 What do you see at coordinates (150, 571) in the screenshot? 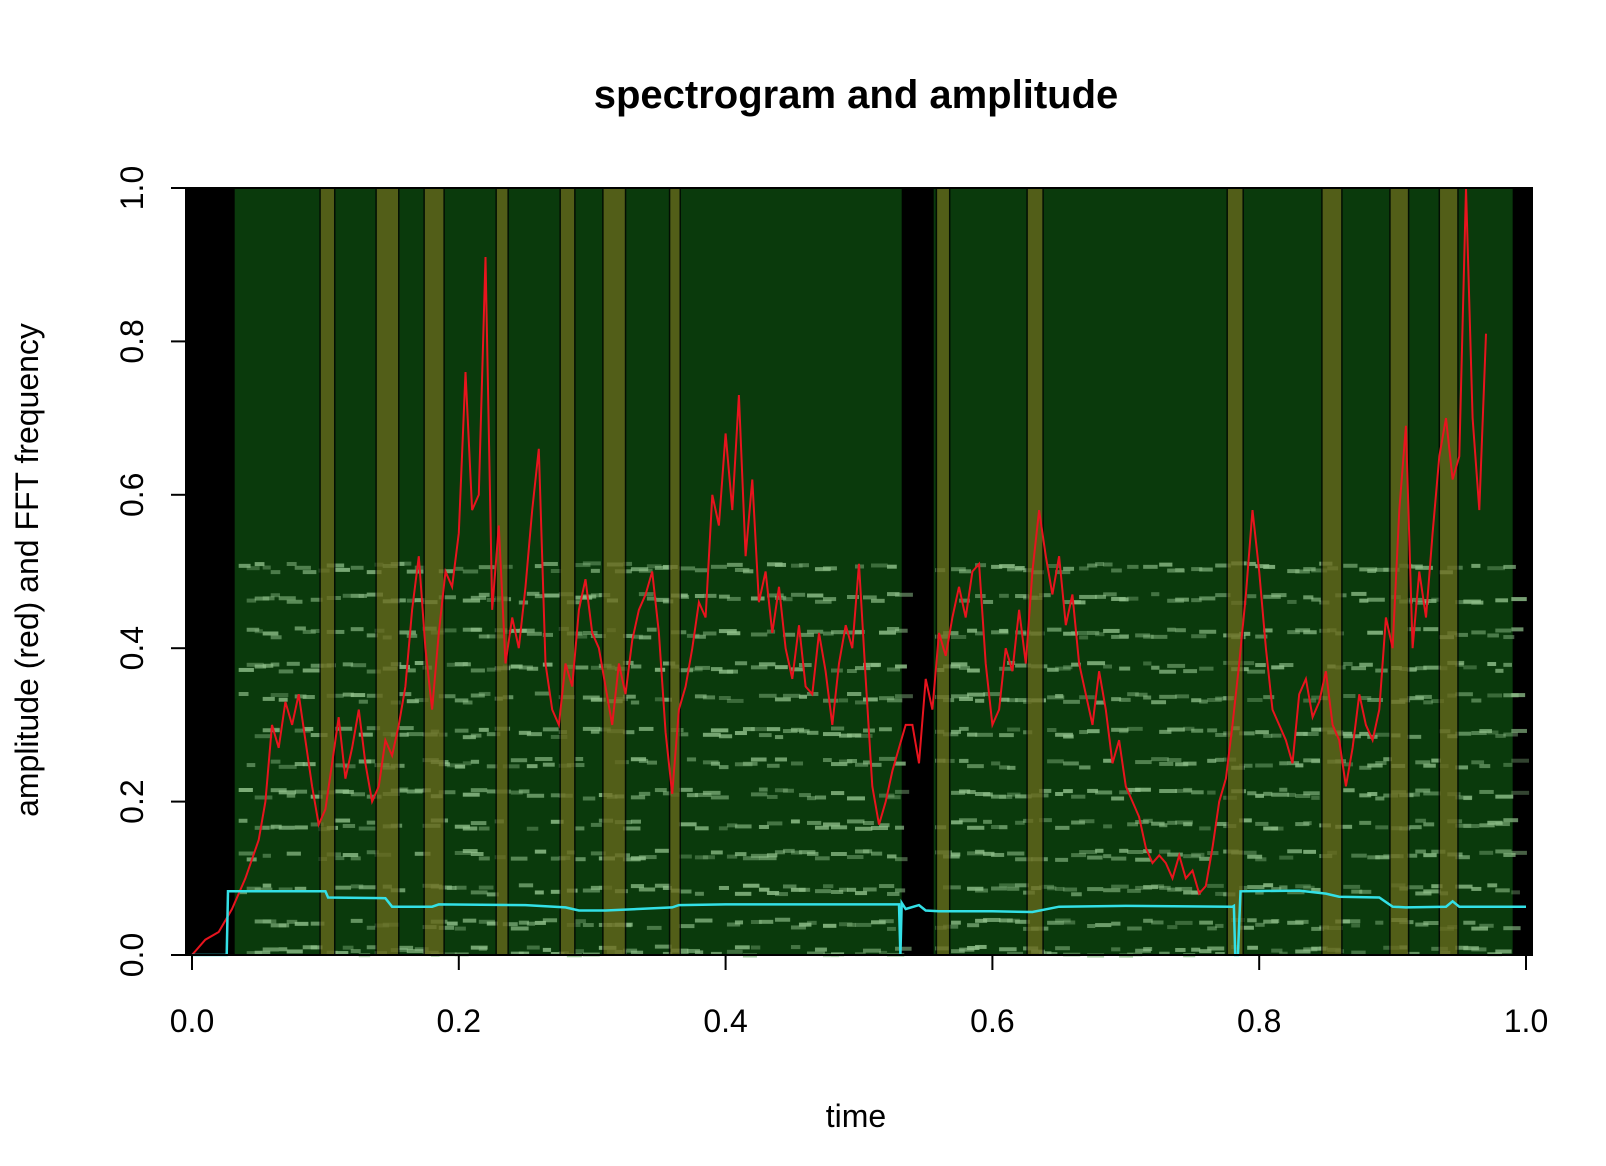
I see `y-axis: 0.0 0.2 0.4 0.6 0.8 1.0` at bounding box center [150, 571].